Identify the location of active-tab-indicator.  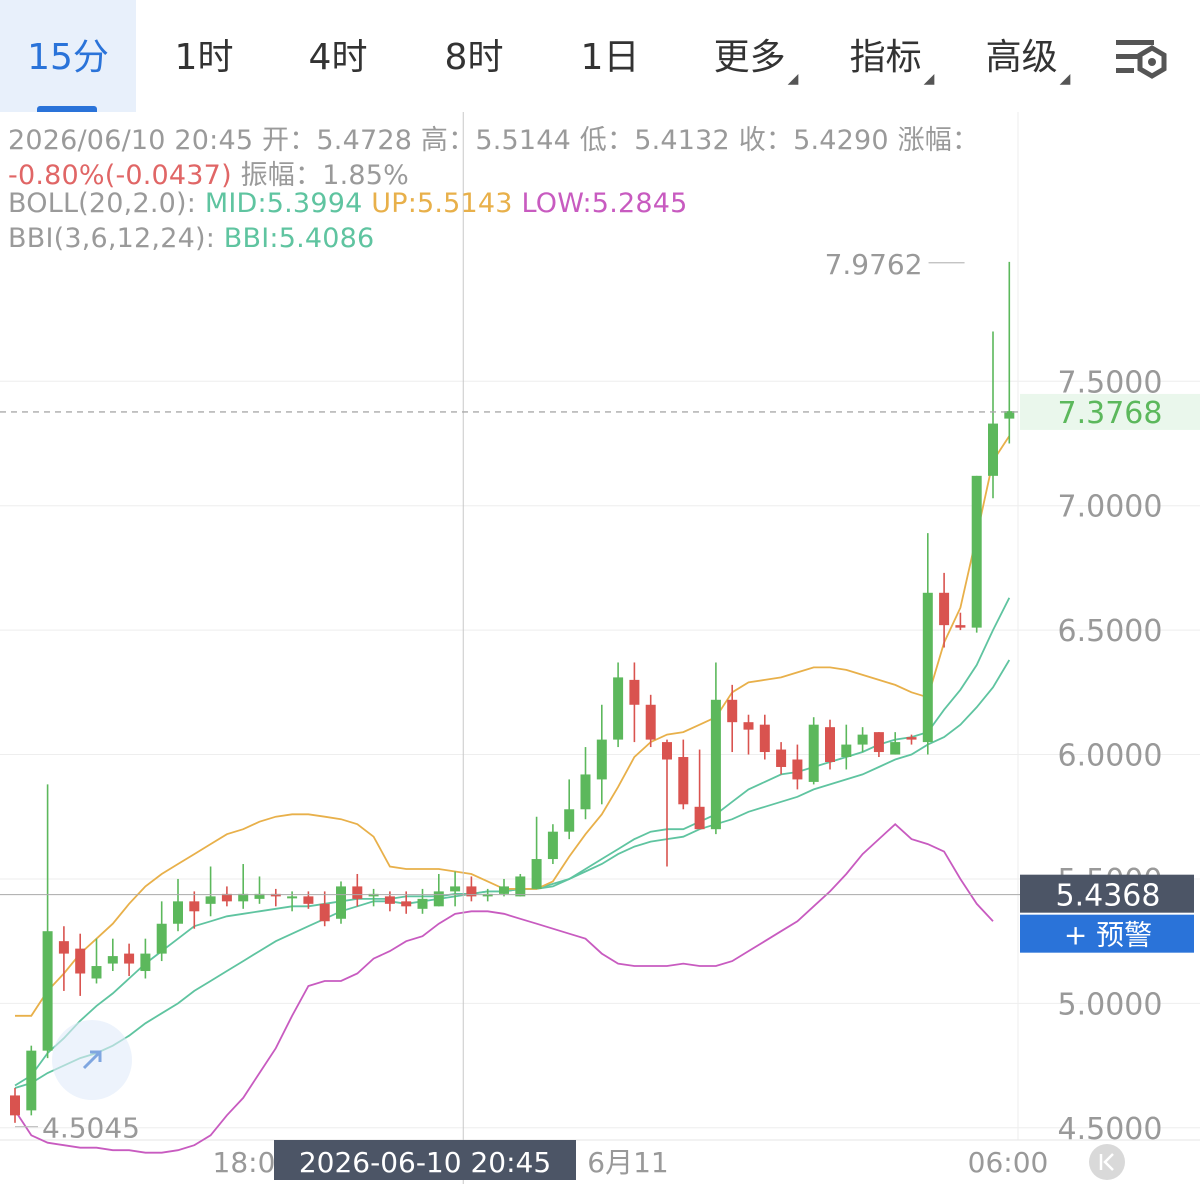
(67, 109).